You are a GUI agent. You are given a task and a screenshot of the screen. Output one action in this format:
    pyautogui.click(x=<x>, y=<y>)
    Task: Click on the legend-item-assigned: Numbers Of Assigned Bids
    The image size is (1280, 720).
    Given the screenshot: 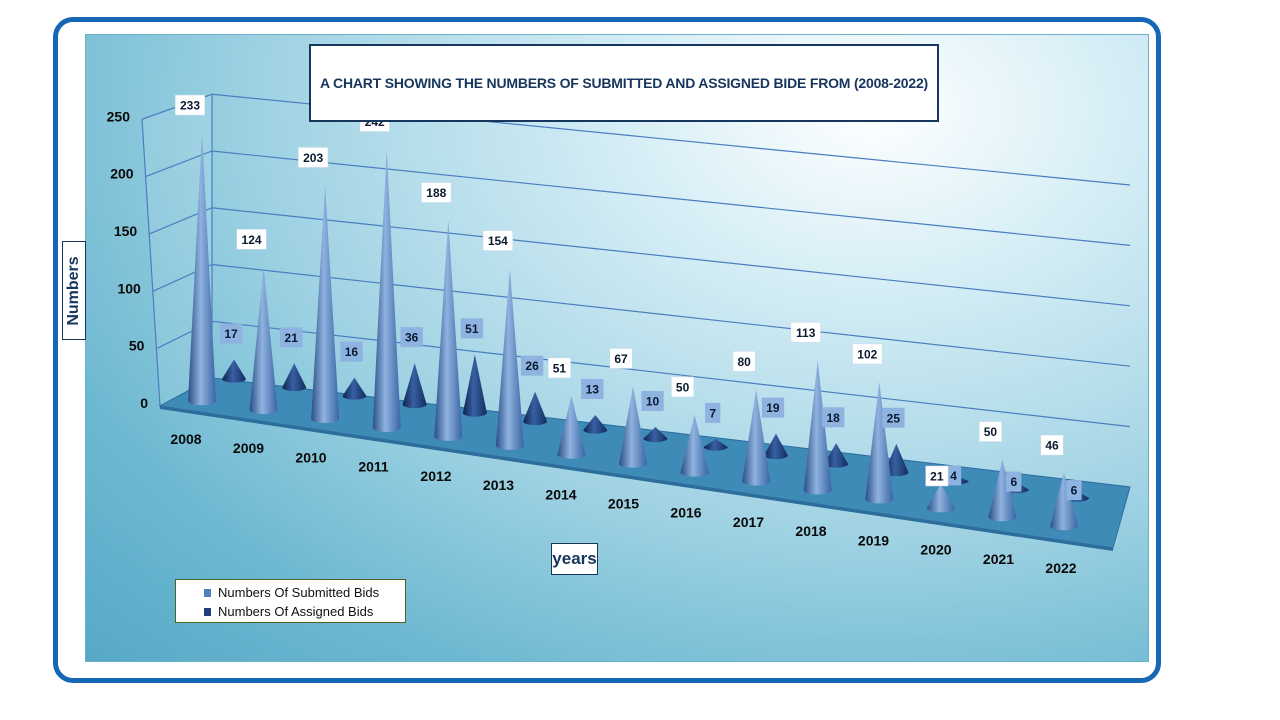 What is the action you would take?
    pyautogui.click(x=304, y=611)
    